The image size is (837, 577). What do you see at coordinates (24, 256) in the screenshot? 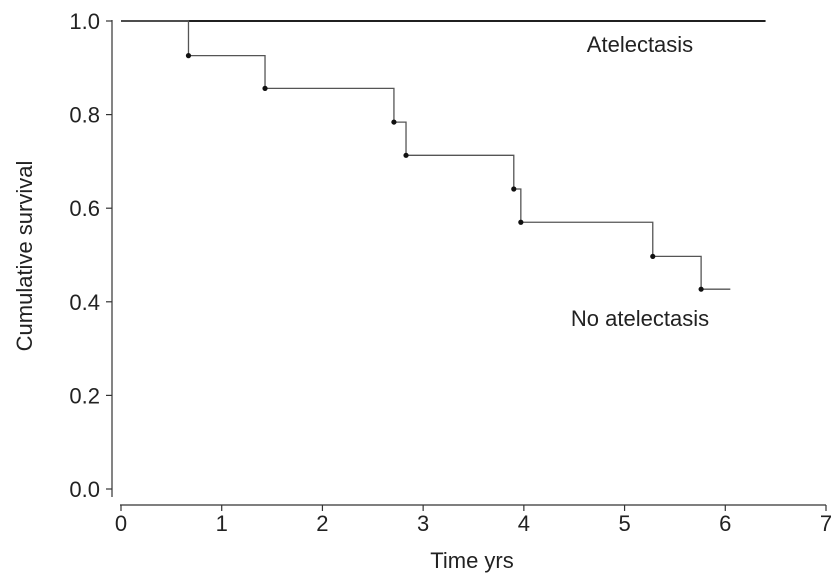
I see `y-axis-title: Cumulative survival` at bounding box center [24, 256].